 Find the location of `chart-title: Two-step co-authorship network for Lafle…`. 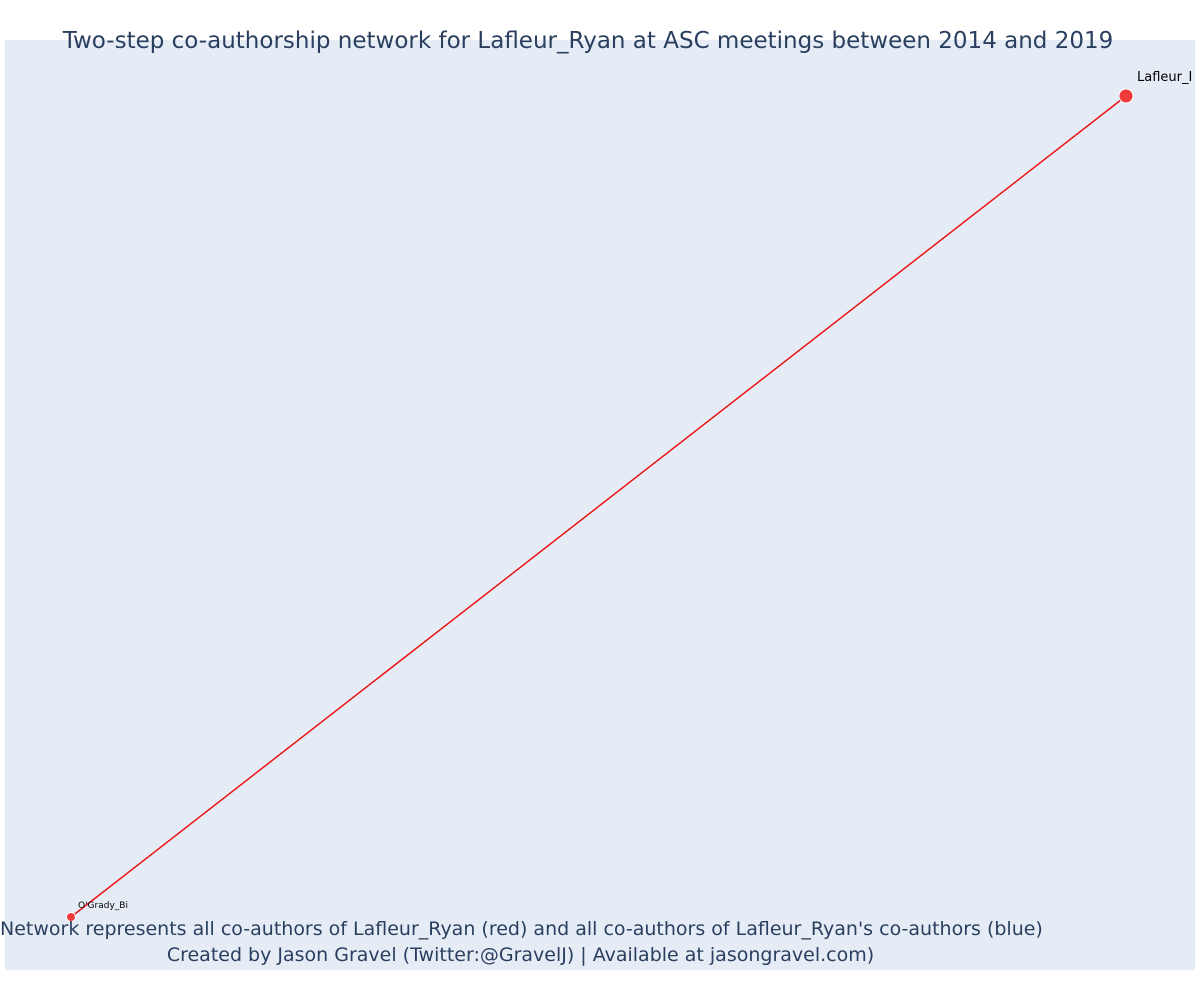

chart-title: Two-step co-authorship network for Lafle… is located at coordinates (588, 41).